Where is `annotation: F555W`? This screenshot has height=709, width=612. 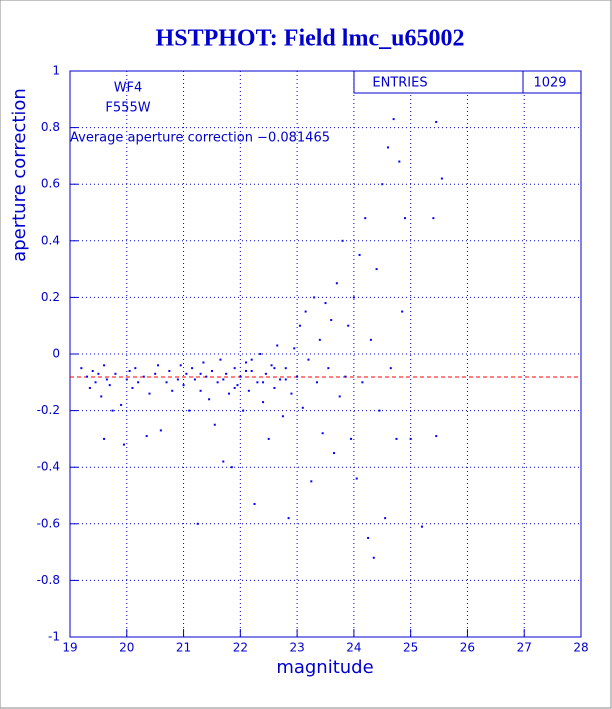 annotation: F555W is located at coordinates (127, 108).